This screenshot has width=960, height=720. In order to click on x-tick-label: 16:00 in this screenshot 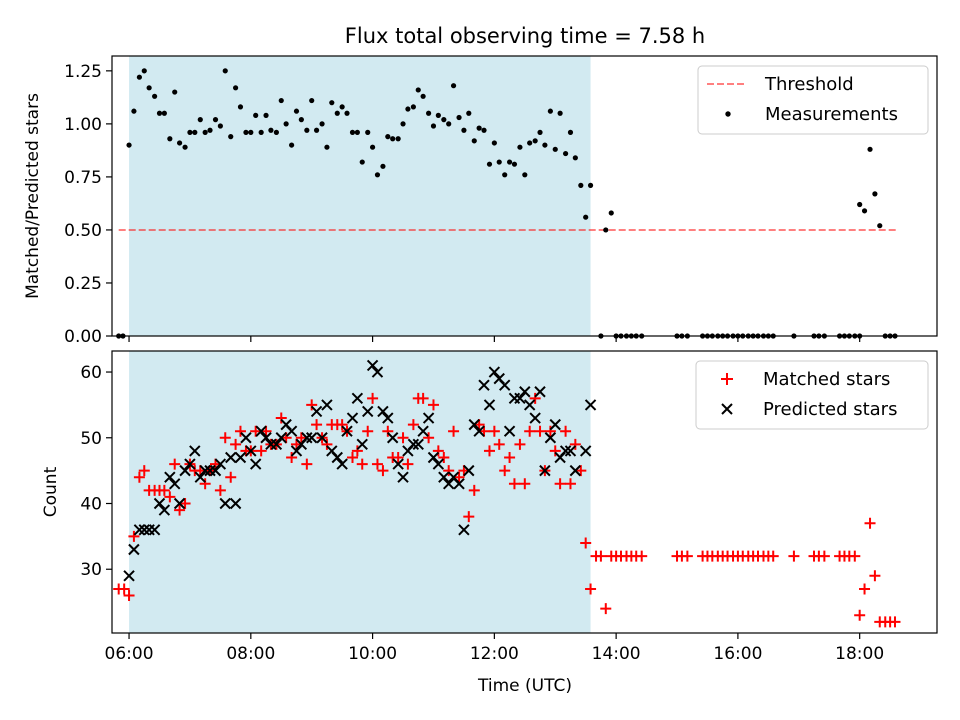, I will do `click(737, 654)`.